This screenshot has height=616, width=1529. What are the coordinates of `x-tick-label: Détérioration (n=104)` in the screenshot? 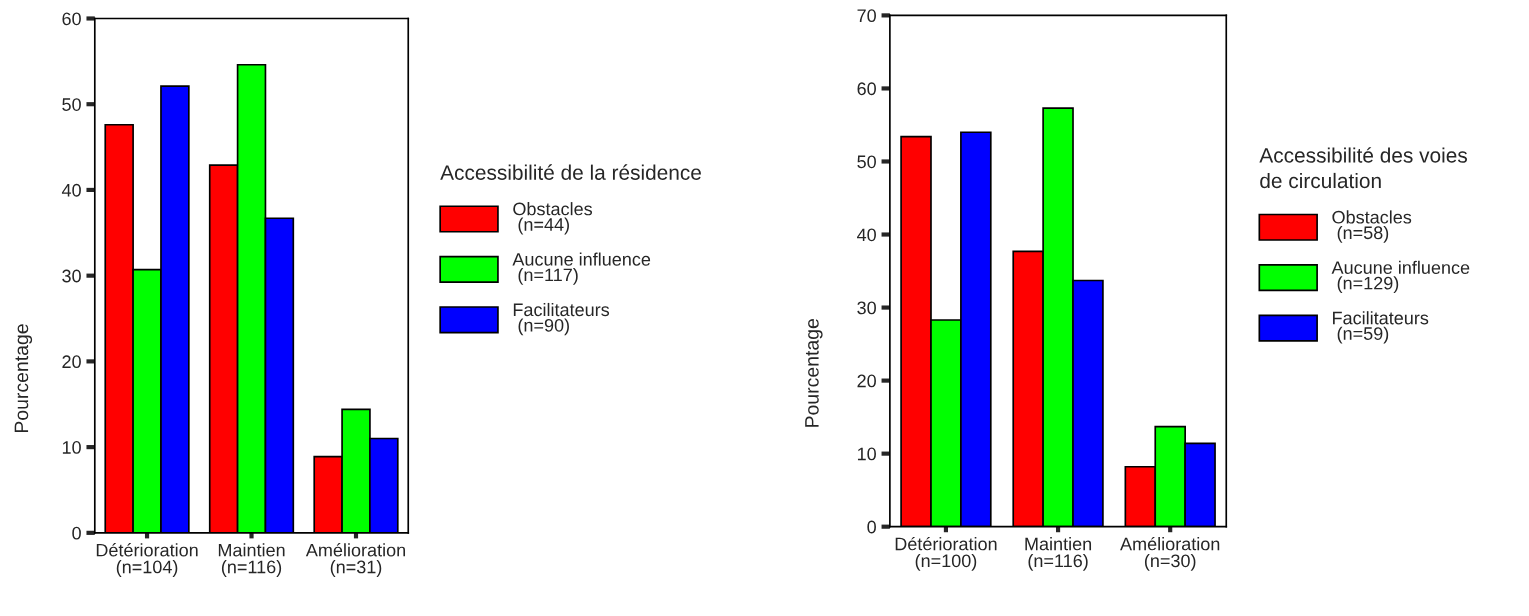 It's located at (147, 560).